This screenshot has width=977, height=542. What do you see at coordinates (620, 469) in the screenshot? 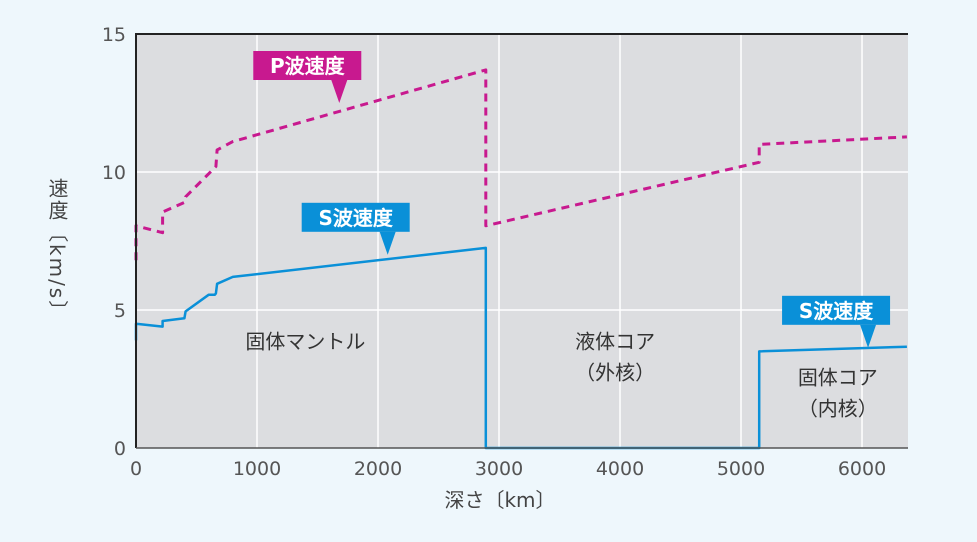
I see `x-tick-label: 4000` at bounding box center [620, 469].